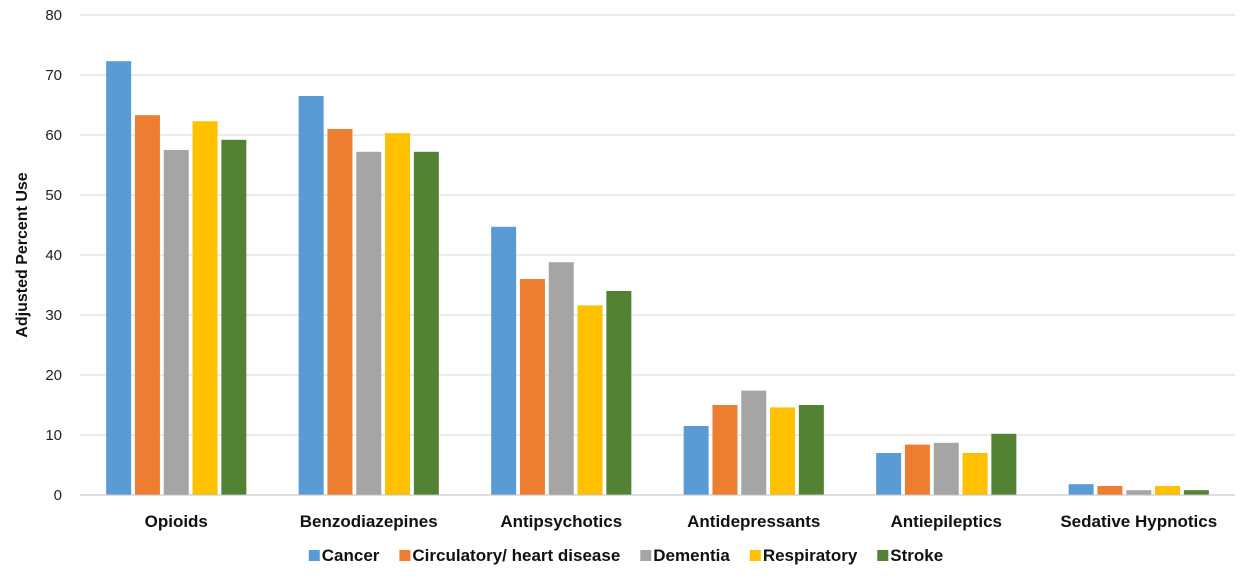 The image size is (1252, 579). I want to click on y-tick-label: 40, so click(53, 255).